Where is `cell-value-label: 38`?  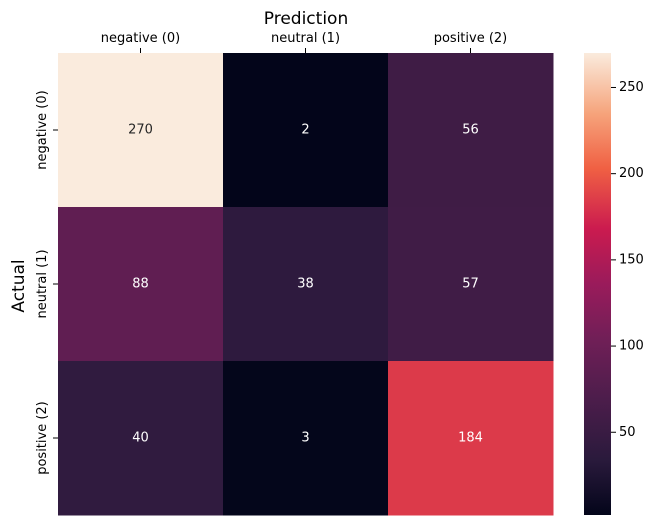
cell-value-label: 38 is located at coordinates (305, 284).